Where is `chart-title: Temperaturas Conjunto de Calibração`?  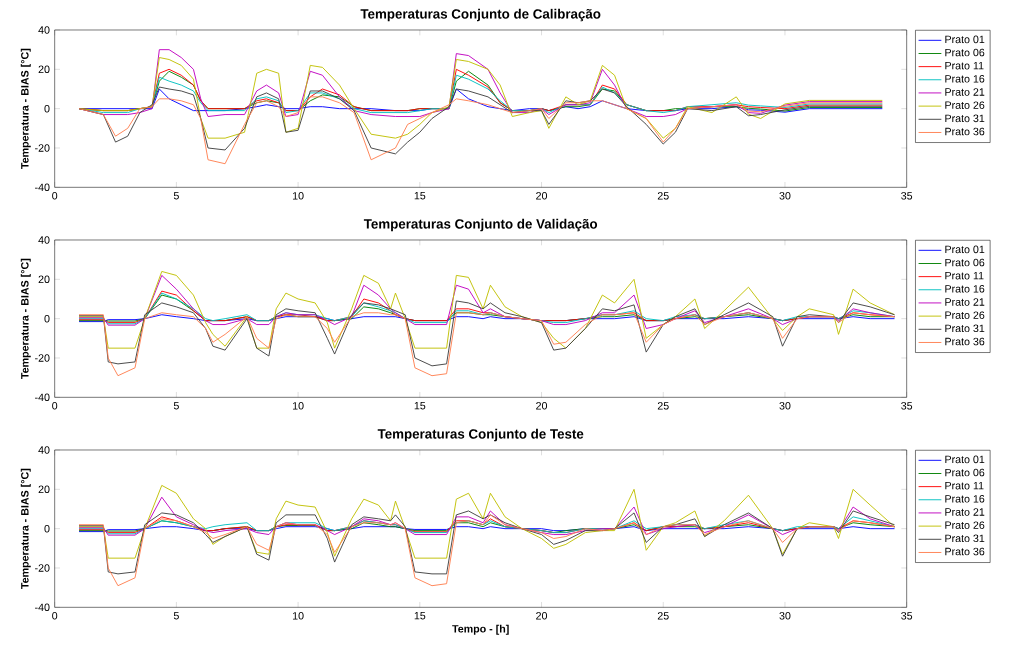 chart-title: Temperaturas Conjunto de Calibração is located at coordinates (480, 15).